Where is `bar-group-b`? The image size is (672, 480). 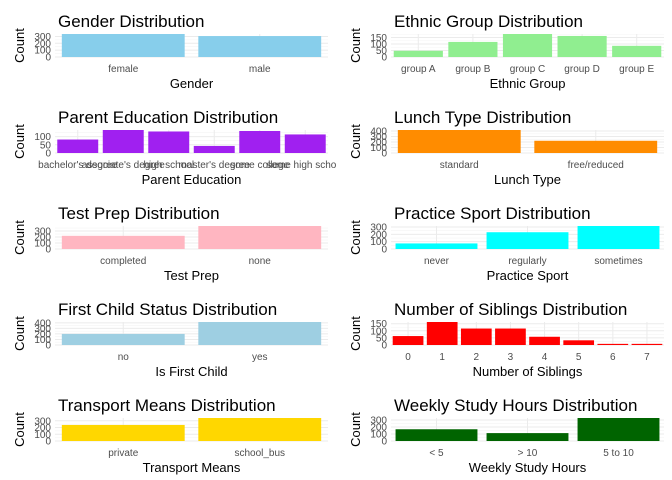 bar-group-b is located at coordinates (473, 49).